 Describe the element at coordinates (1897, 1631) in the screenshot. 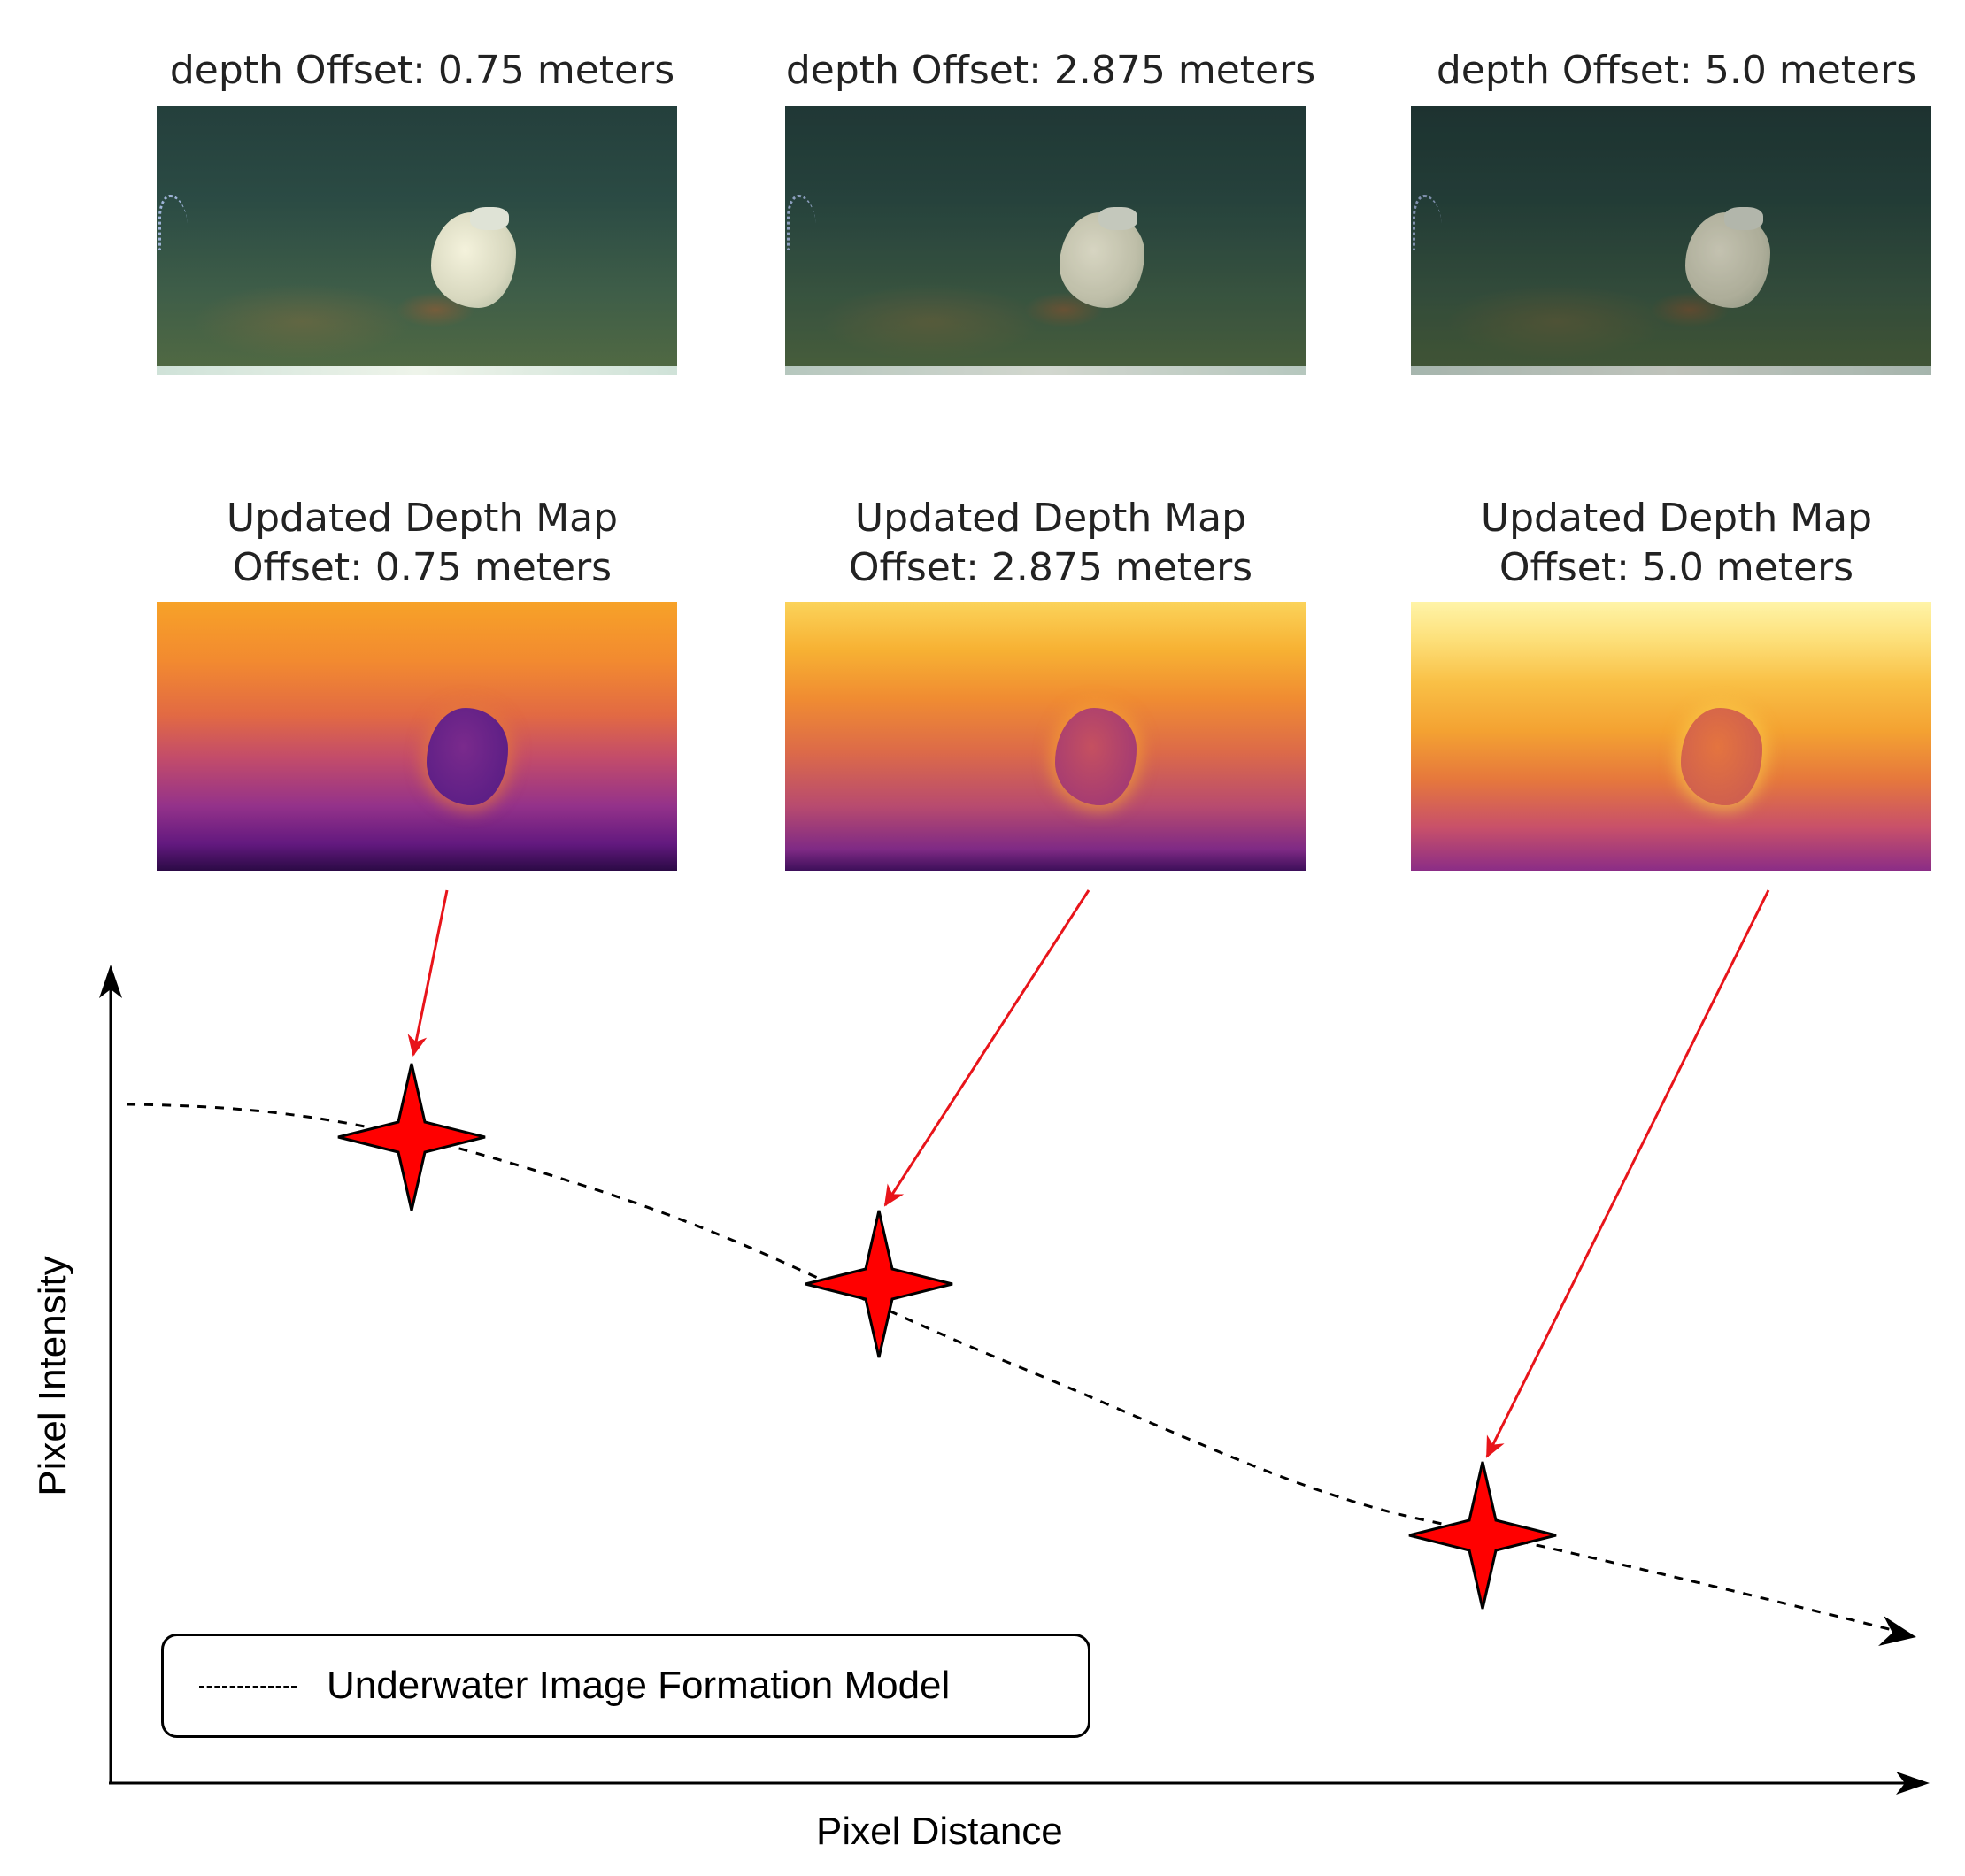

I see `curve-arrowhead` at that location.